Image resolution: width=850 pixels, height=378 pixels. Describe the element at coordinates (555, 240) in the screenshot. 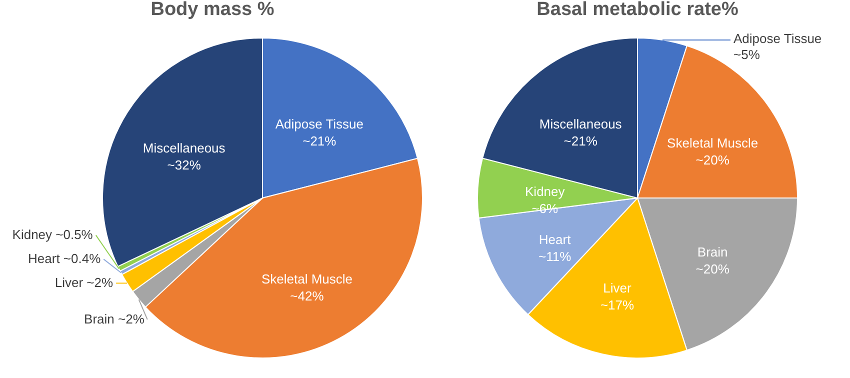

I see `slice-label: Heart` at that location.